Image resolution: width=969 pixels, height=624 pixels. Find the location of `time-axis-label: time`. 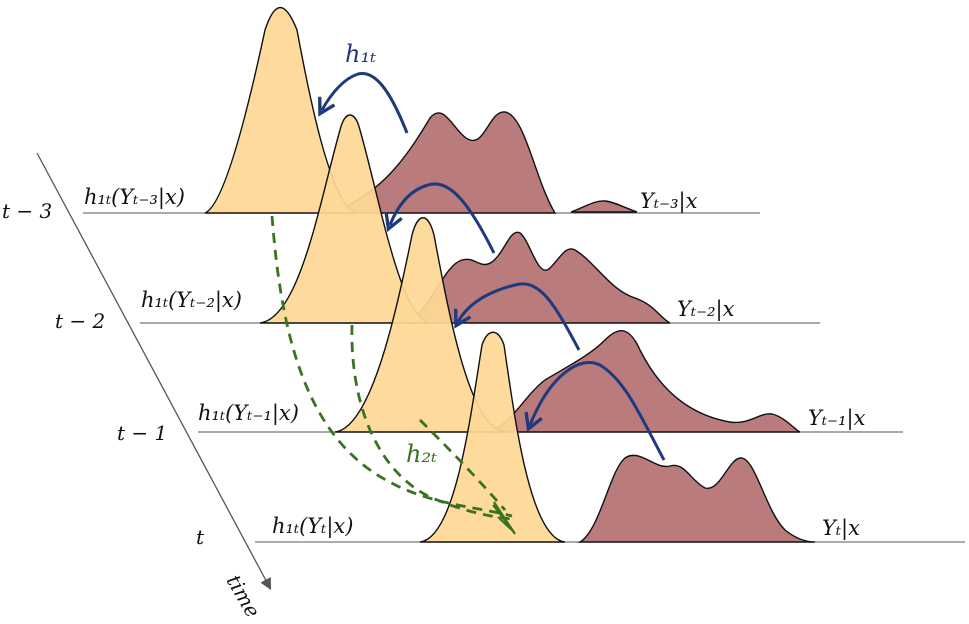

time-axis-label: time is located at coordinates (243, 596).